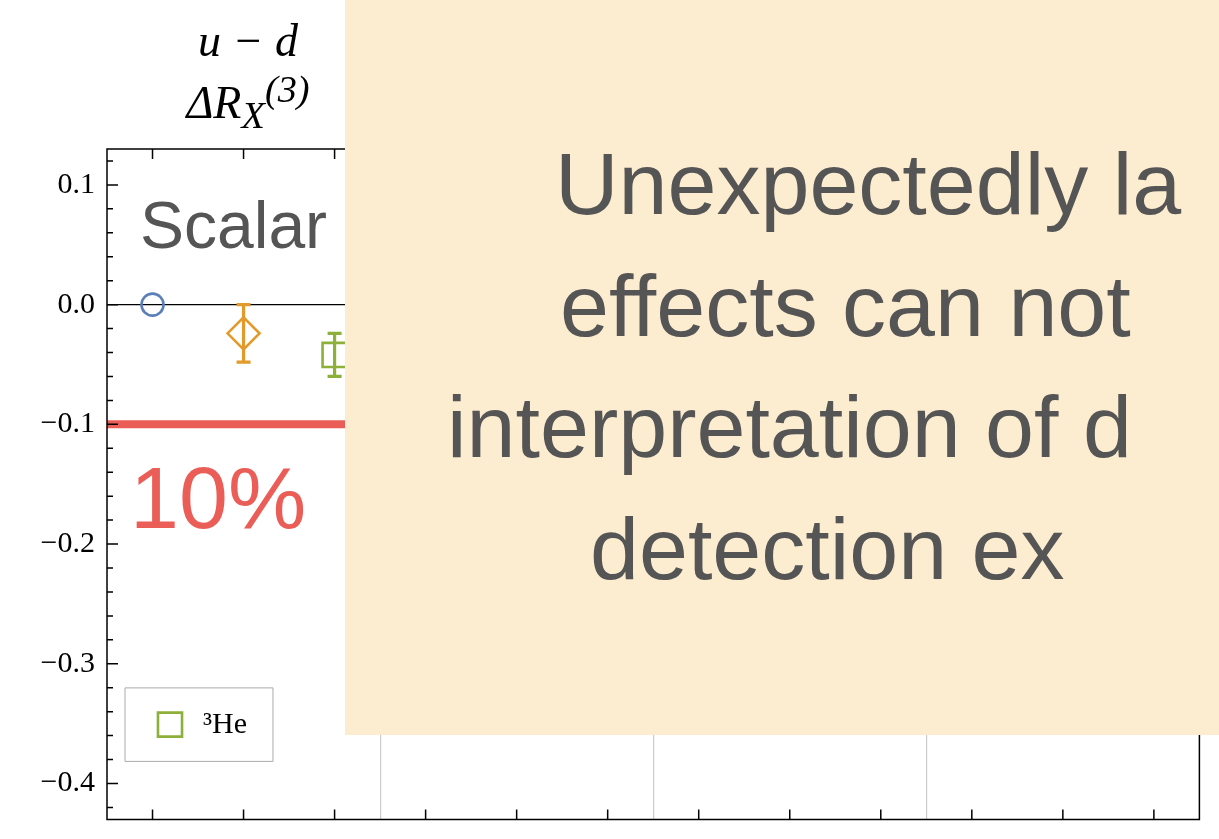 This screenshot has height=839, width=1219. I want to click on annotation: interpretation of d, so click(789, 426).